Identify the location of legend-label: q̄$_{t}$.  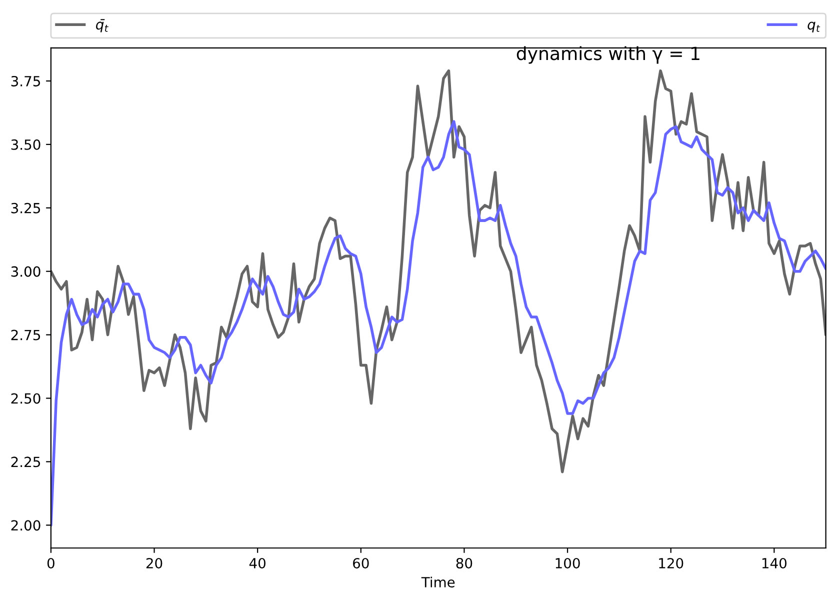
(102, 25).